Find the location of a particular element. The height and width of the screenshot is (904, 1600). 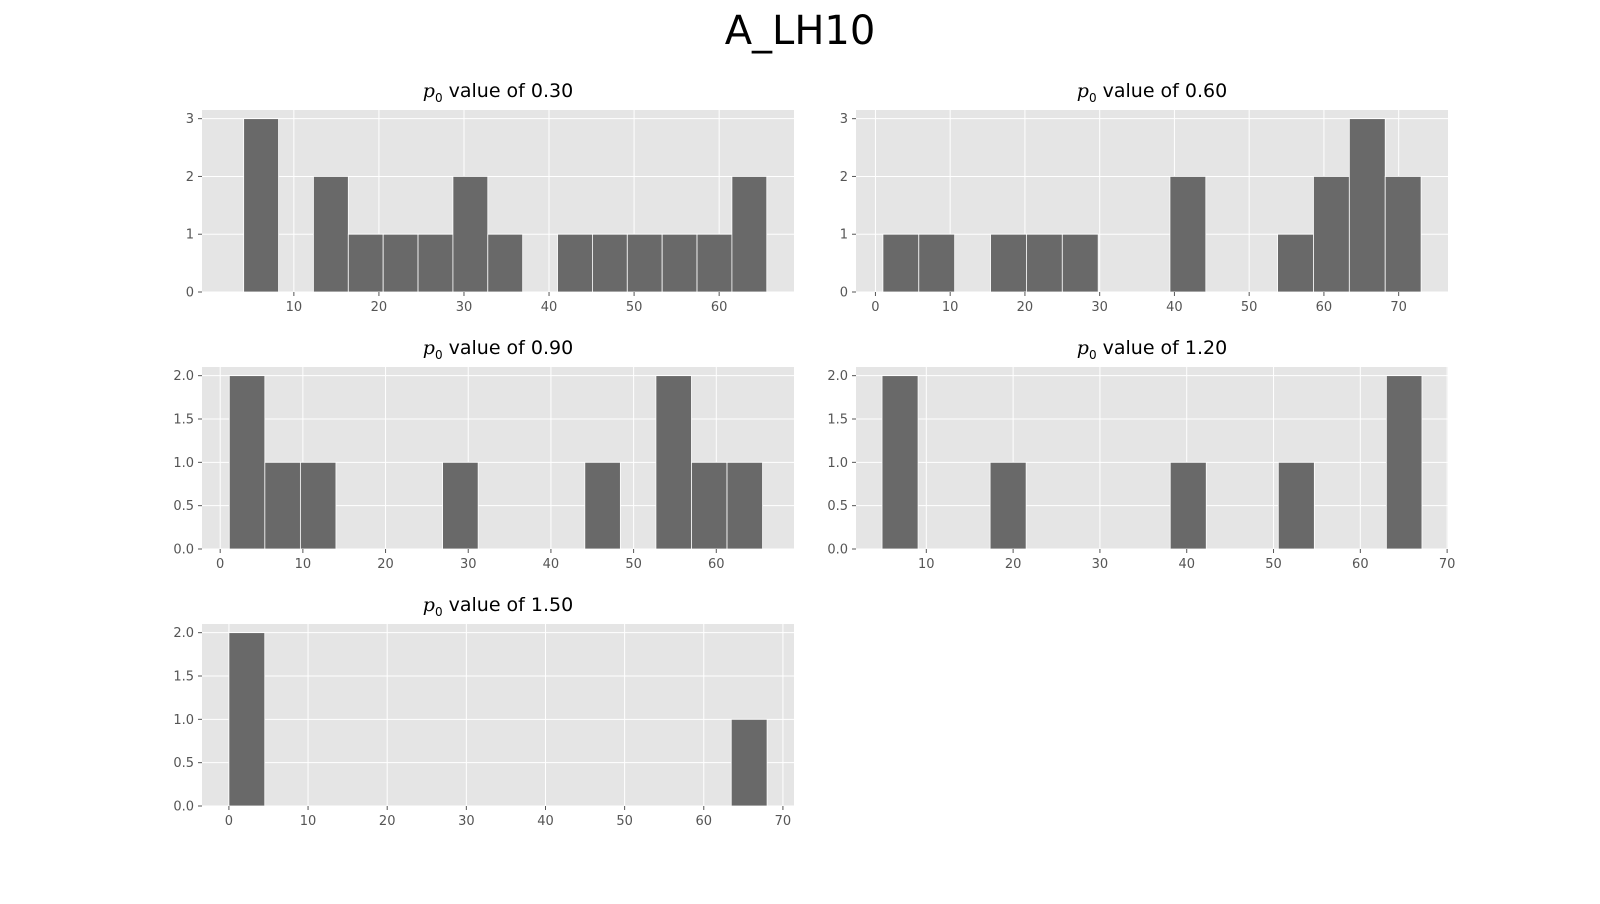

histogram-panel: 0 10 20 30 40 50 60 70 0.0 0.5 1.0 1.5 2.0 is located at coordinates (483, 726).